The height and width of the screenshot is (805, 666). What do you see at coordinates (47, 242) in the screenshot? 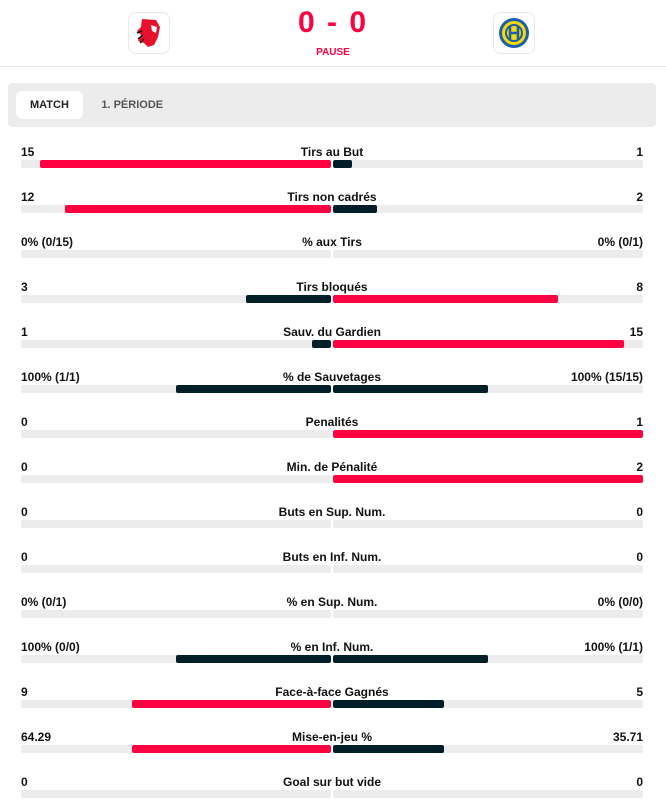
I see `home-value: 0% (0/15)` at bounding box center [47, 242].